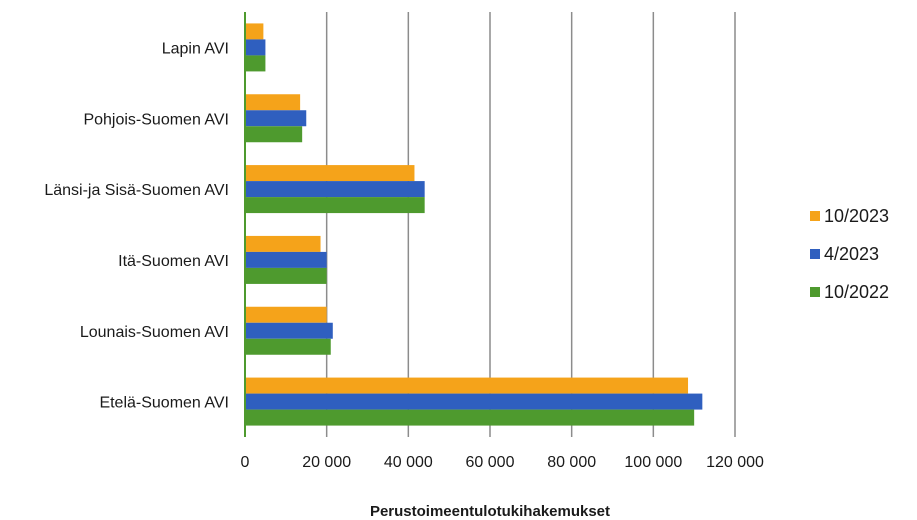 This screenshot has width=917, height=520. I want to click on x-tick-label: 40 000, so click(408, 462).